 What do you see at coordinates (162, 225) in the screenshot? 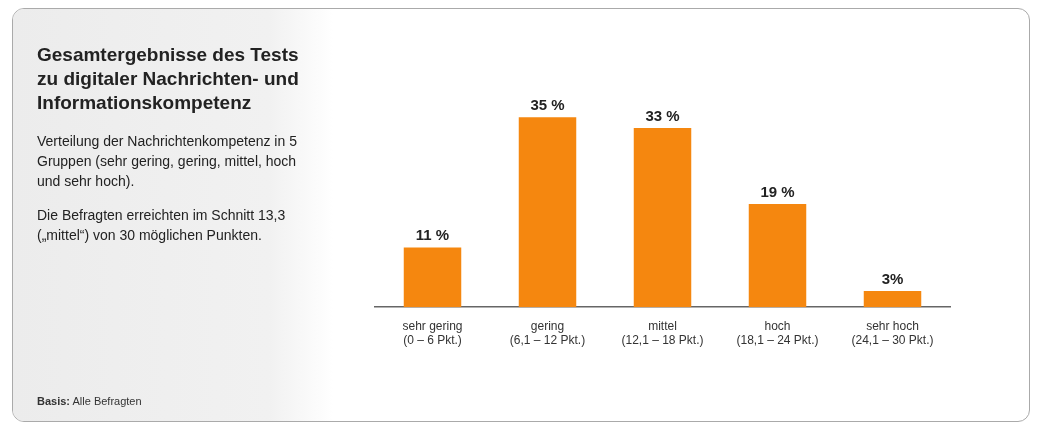
I see `text: Die Befragten erreichten im Schnitt 13,3 („mittel“) von 30 möglichen Punkten.` at bounding box center [162, 225].